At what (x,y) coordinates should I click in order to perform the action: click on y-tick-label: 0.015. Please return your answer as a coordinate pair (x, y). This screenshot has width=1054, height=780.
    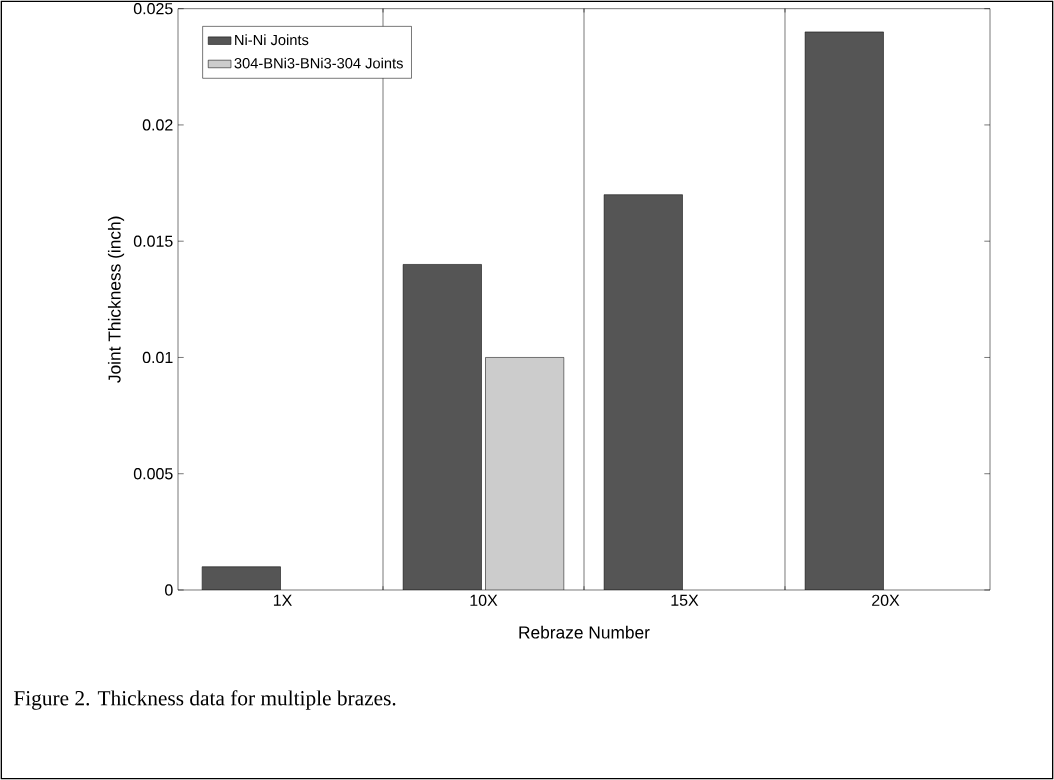
    Looking at the image, I should click on (153, 241).